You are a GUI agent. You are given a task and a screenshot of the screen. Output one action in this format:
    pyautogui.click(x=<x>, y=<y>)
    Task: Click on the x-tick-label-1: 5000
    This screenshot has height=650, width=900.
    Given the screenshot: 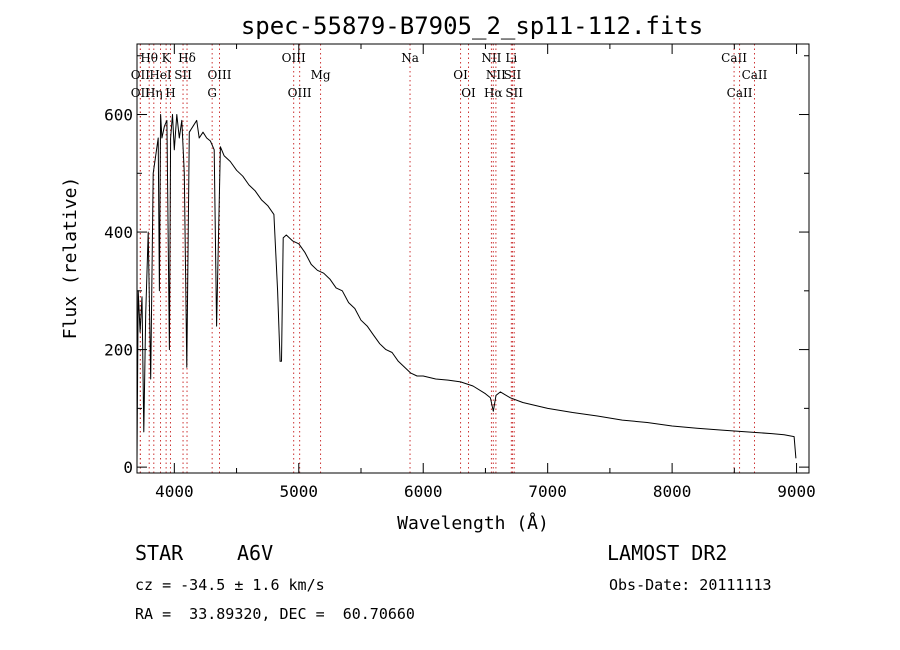 What is the action you would take?
    pyautogui.click(x=299, y=491)
    